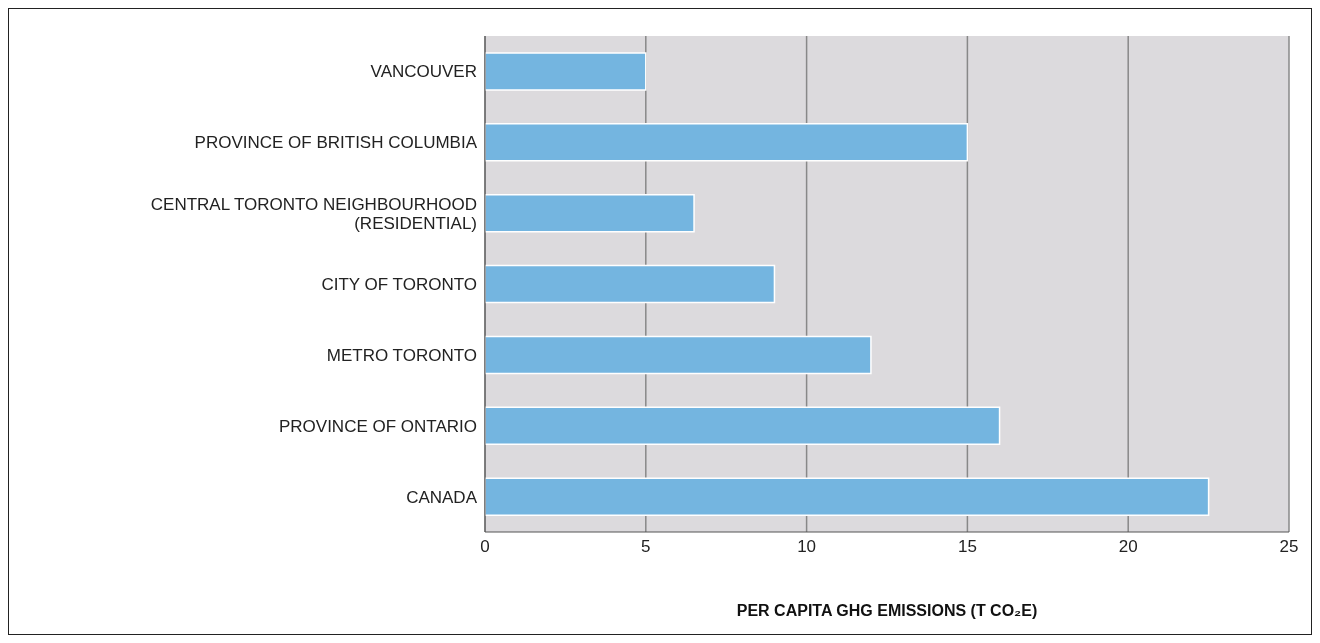  Describe the element at coordinates (887, 610) in the screenshot. I see `x-axis-title: PER CAPITA GHG EMISSIONS (T CO₂E)` at that location.